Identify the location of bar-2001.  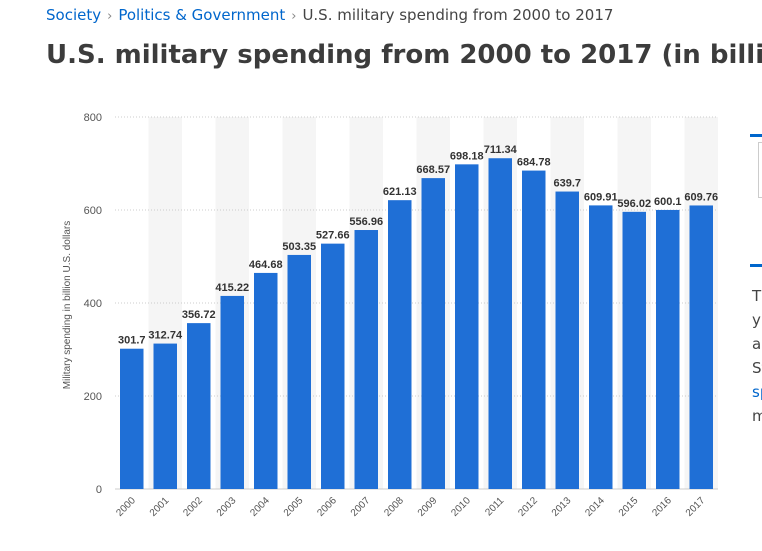
(165, 416).